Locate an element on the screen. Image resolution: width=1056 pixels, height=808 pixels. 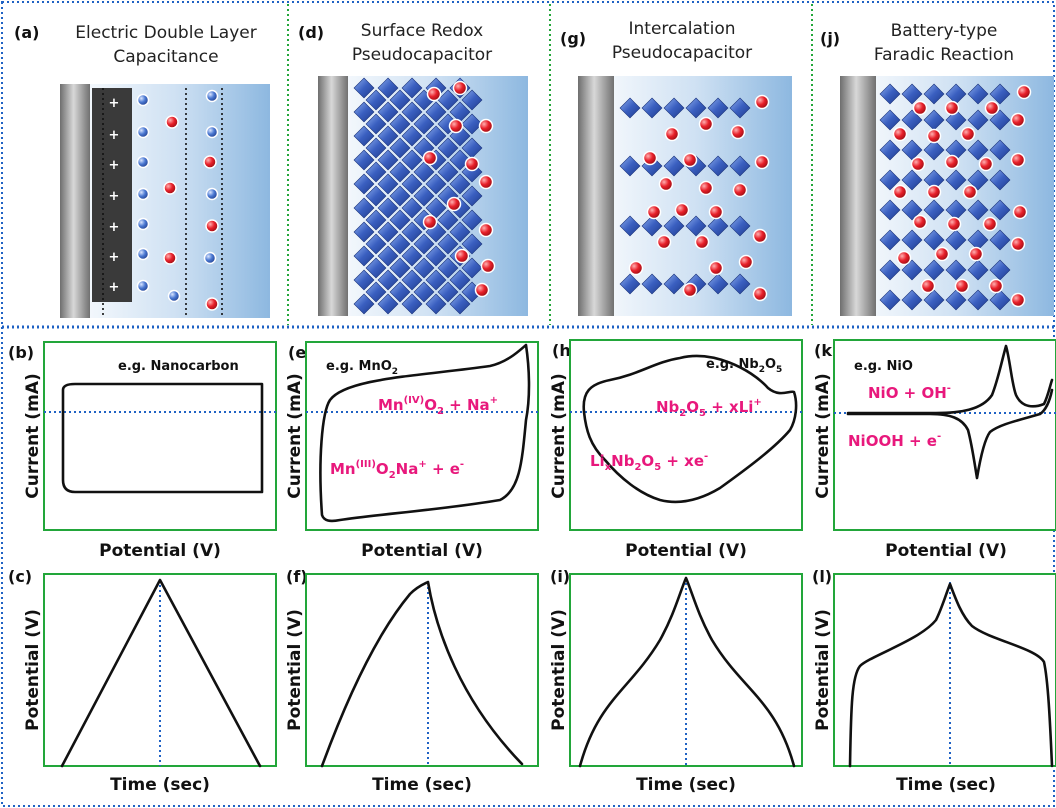
panel-i-gcd: (i) Potential (V) Time (sec) is located at coordinates (676, 681).